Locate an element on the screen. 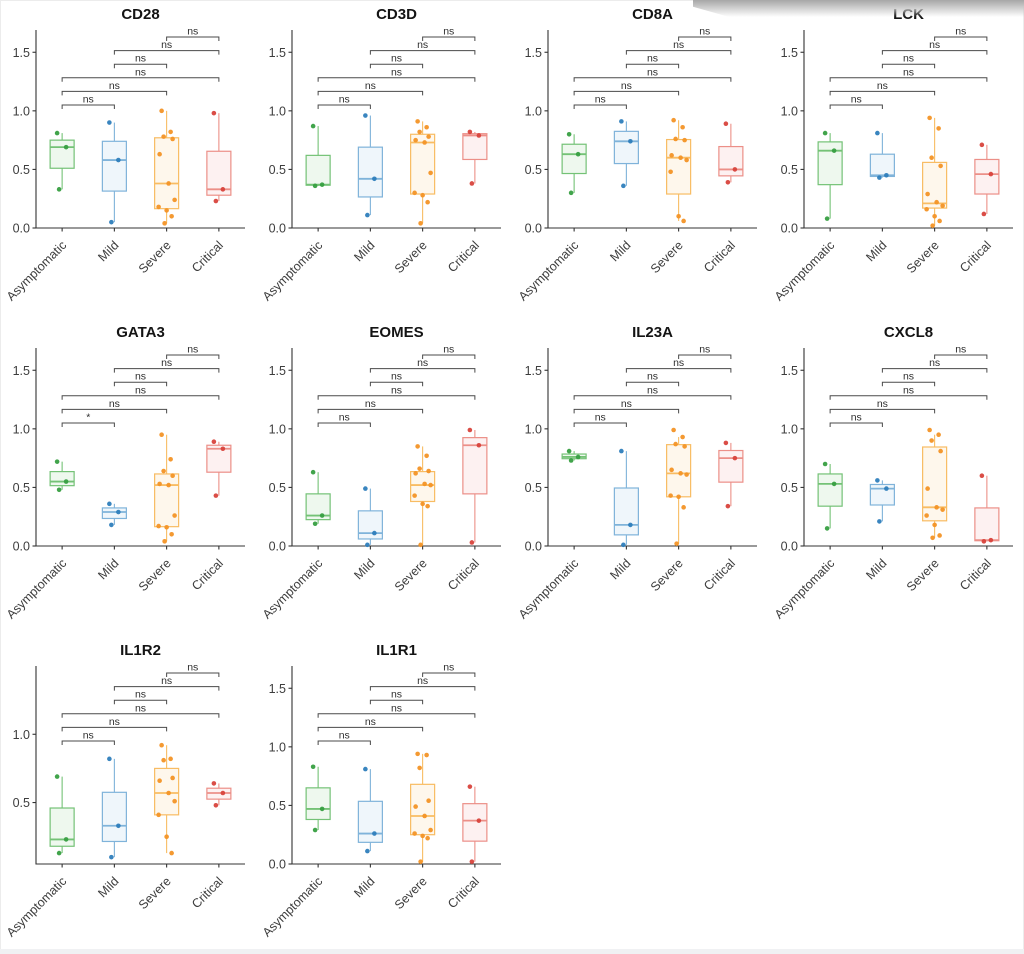 The height and width of the screenshot is (954, 1024). boxplot-severe is located at coordinates (679, 170).